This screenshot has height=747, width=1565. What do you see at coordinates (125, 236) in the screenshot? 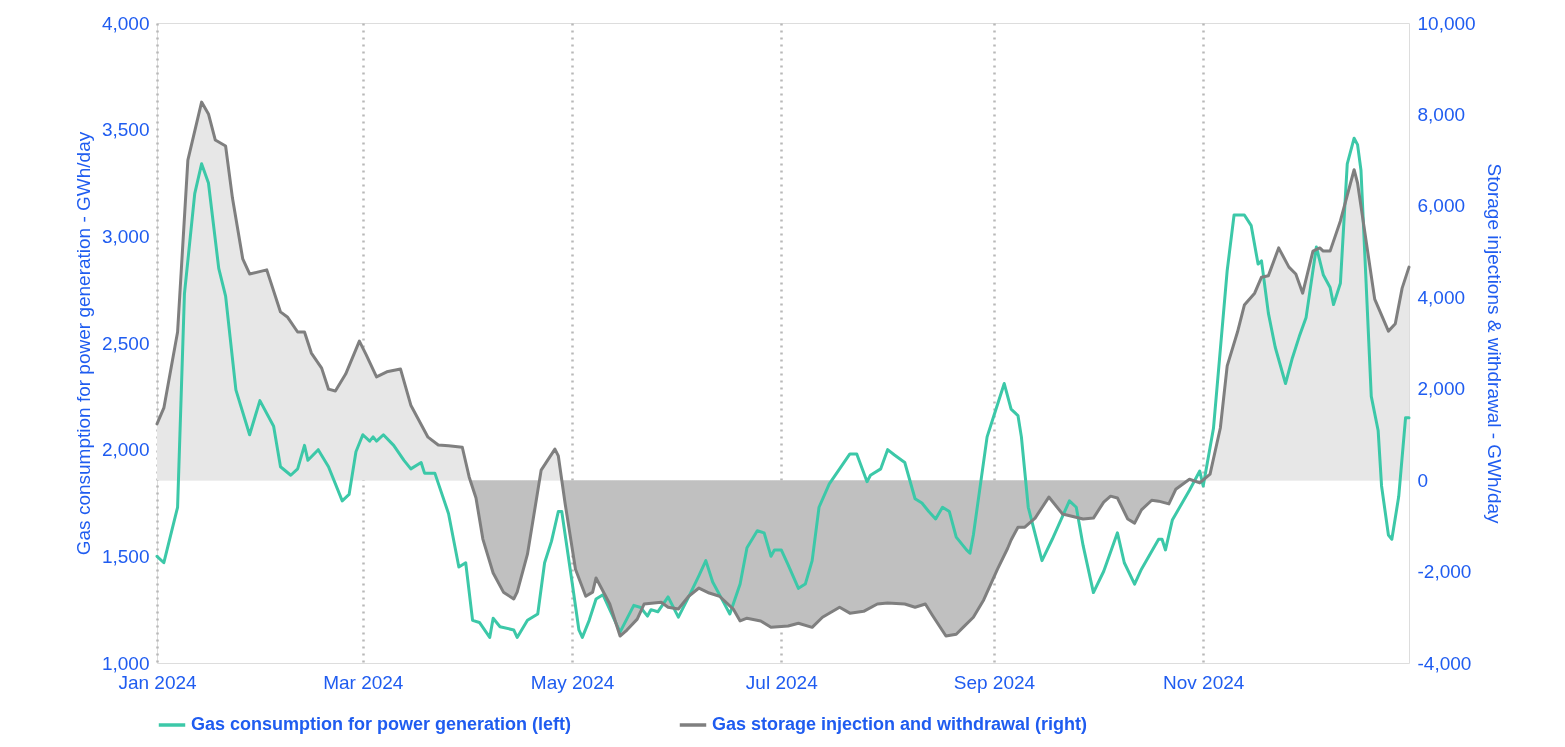
I see `y-tick-label: 3,000` at bounding box center [125, 236].